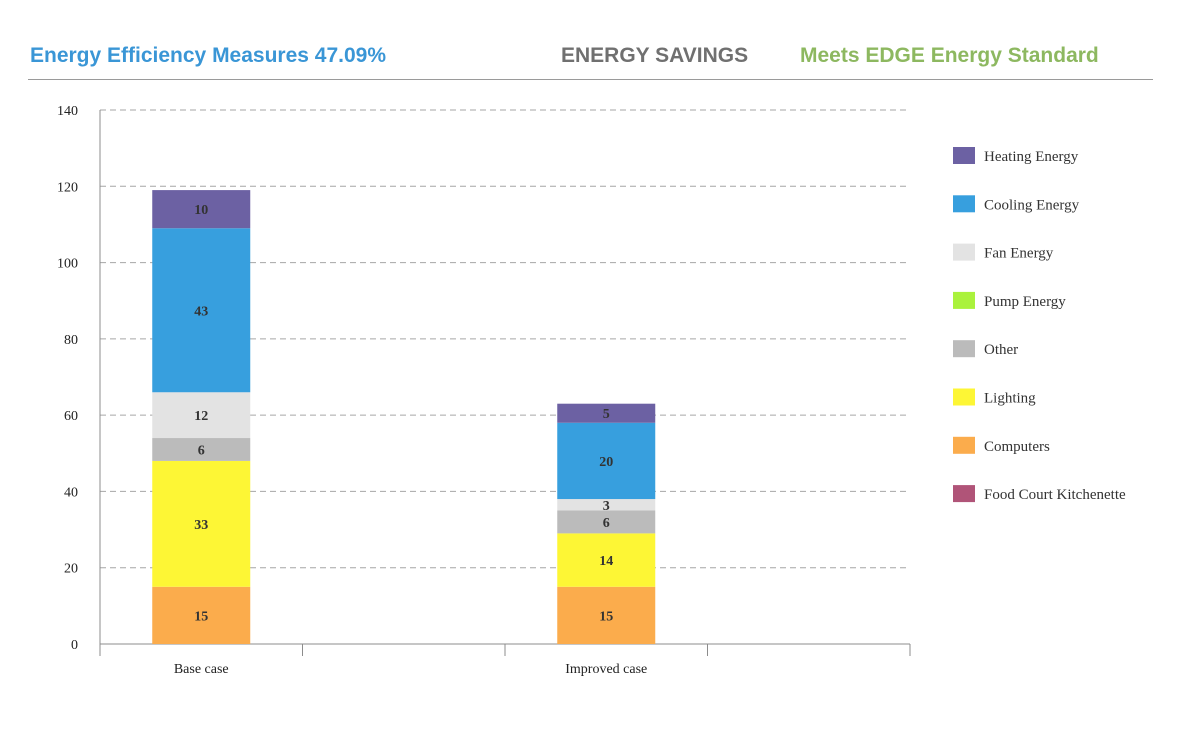 This screenshot has height=750, width=1200. I want to click on y-tick-label-0: 0, so click(74, 645).